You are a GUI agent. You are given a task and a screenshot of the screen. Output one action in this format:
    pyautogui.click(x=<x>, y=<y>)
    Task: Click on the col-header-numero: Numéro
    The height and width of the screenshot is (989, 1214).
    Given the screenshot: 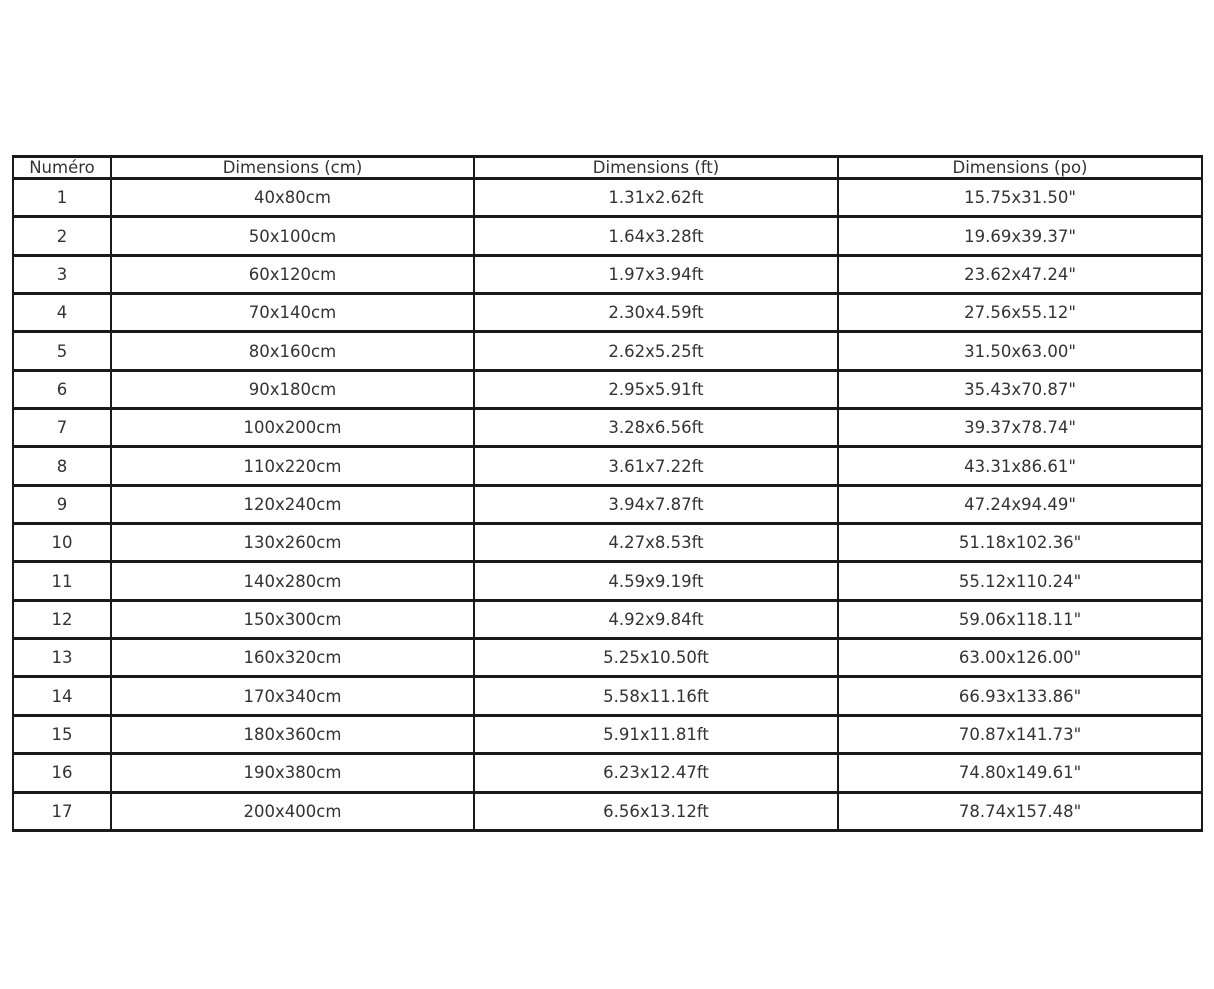 What is the action you would take?
    pyautogui.click(x=62, y=167)
    